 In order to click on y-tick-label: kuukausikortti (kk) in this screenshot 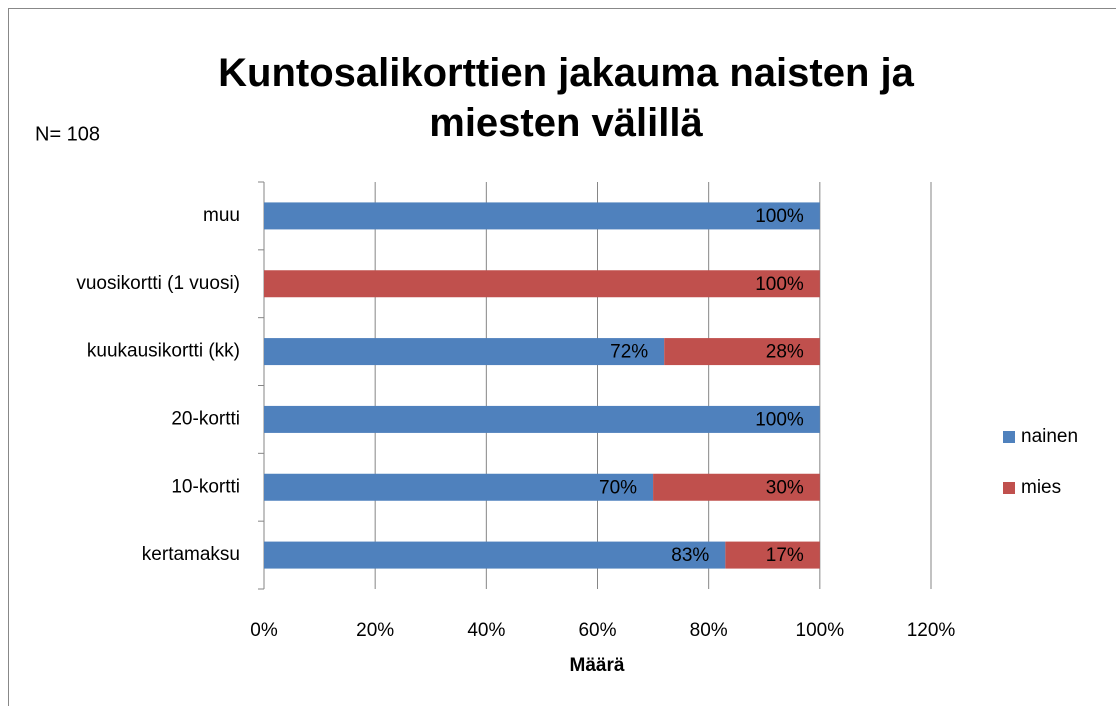, I will do `click(163, 351)`.